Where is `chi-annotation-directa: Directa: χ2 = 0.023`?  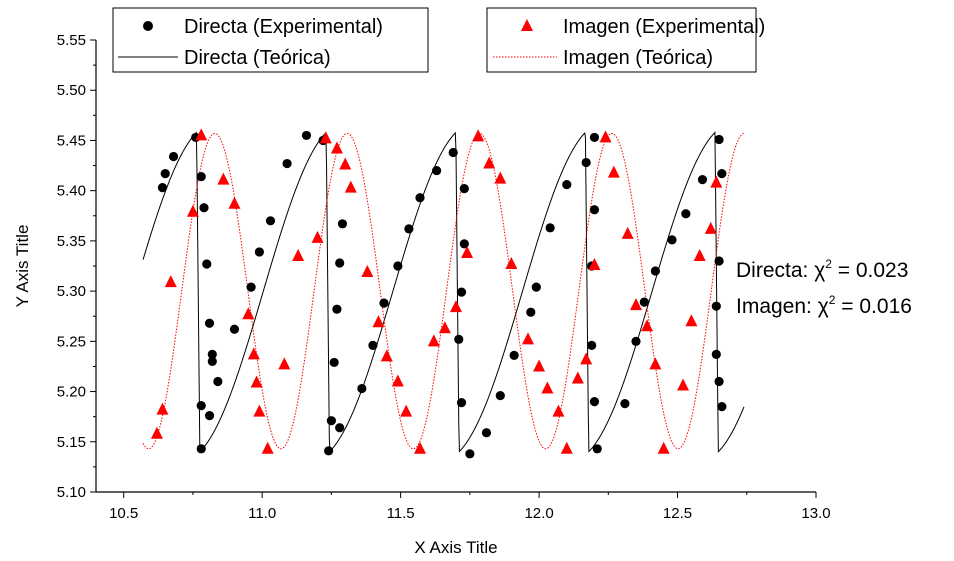 chi-annotation-directa: Directa: χ2 = 0.023 is located at coordinates (822, 269).